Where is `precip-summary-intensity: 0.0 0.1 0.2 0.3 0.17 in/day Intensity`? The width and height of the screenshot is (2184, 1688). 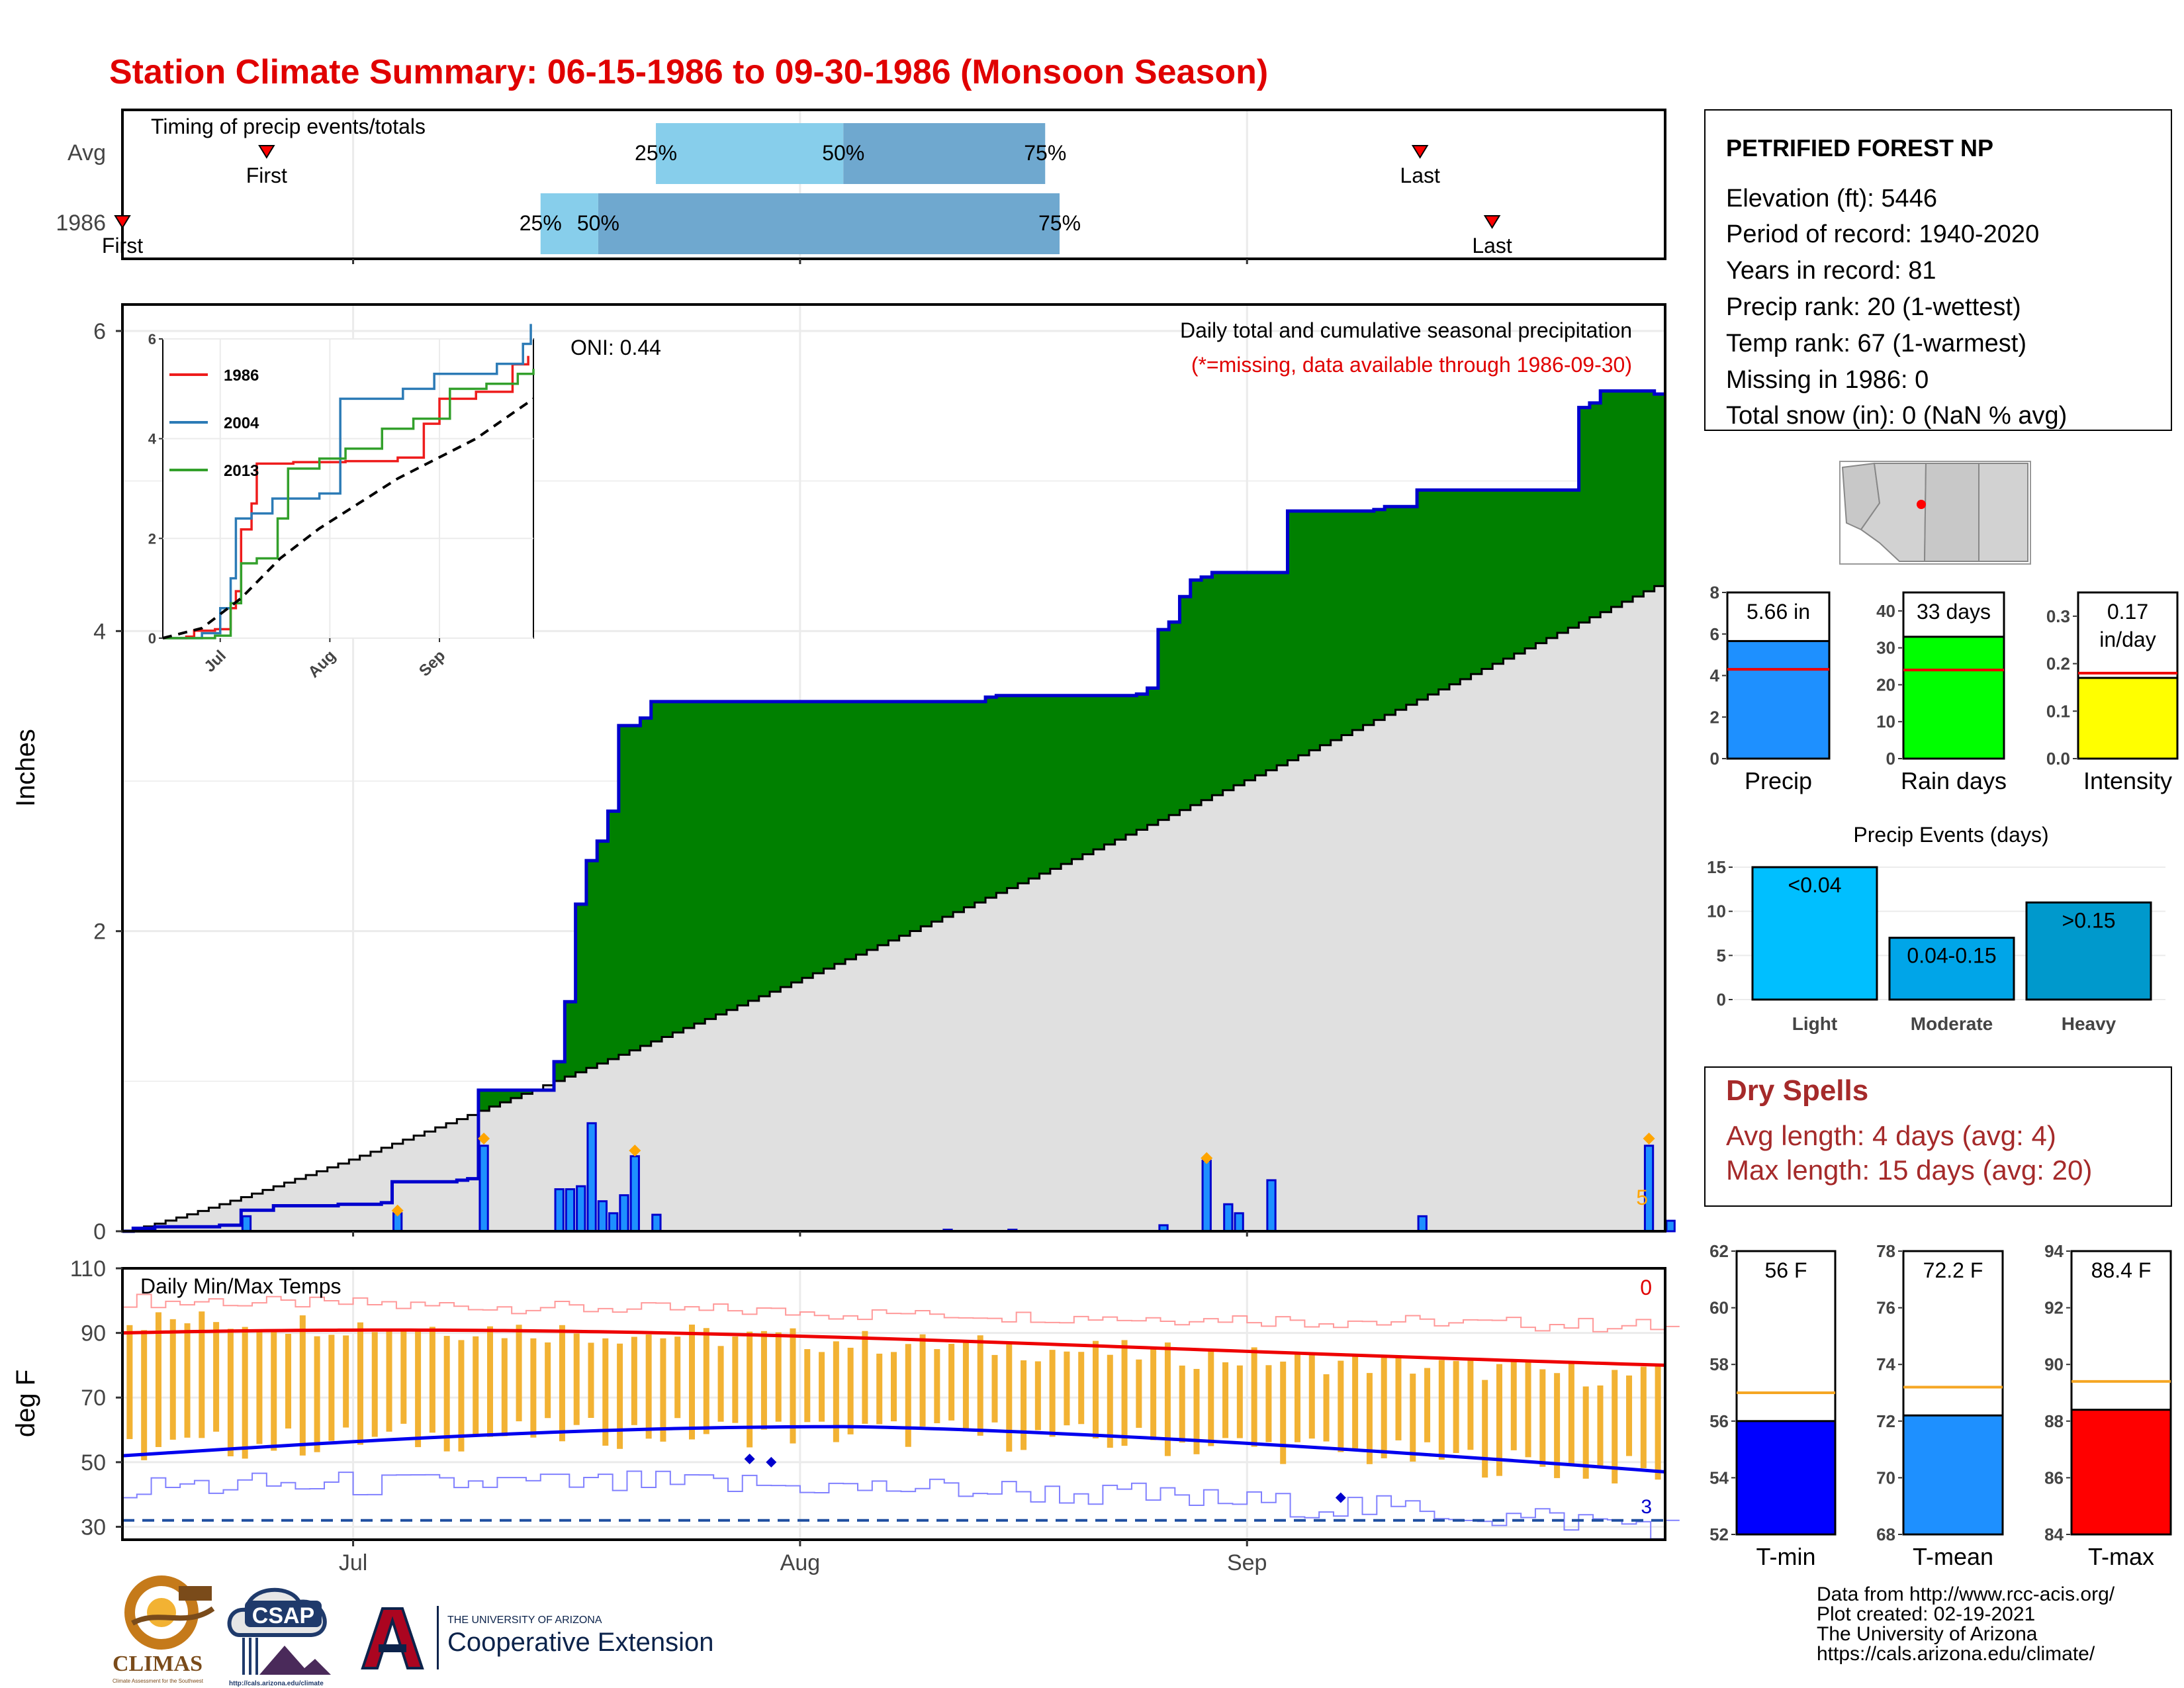
precip-summary-intensity: 0.0 0.1 0.2 0.3 0.17 in/day Intensity is located at coordinates (2112, 692).